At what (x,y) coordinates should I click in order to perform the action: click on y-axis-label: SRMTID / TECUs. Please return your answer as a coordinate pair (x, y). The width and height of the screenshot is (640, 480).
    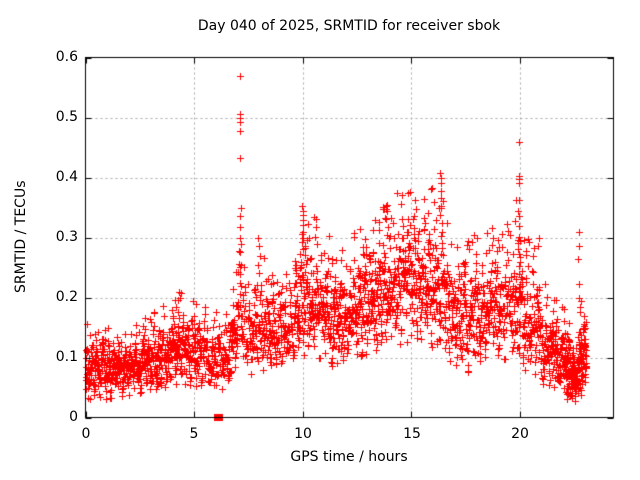
    Looking at the image, I should click on (21, 237).